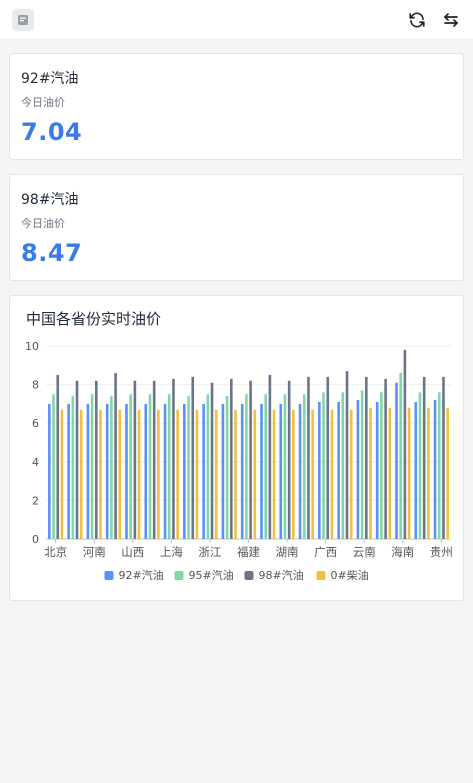 The height and width of the screenshot is (783, 473). What do you see at coordinates (300, 471) in the screenshot?
I see `bar-湖北-92#汽油` at bounding box center [300, 471].